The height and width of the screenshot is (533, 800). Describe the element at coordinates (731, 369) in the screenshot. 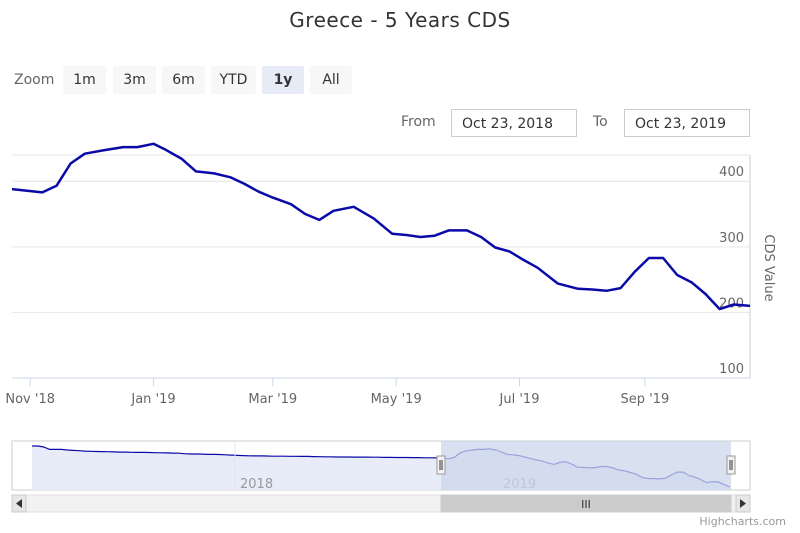

I see `y-tick-label: 100` at that location.